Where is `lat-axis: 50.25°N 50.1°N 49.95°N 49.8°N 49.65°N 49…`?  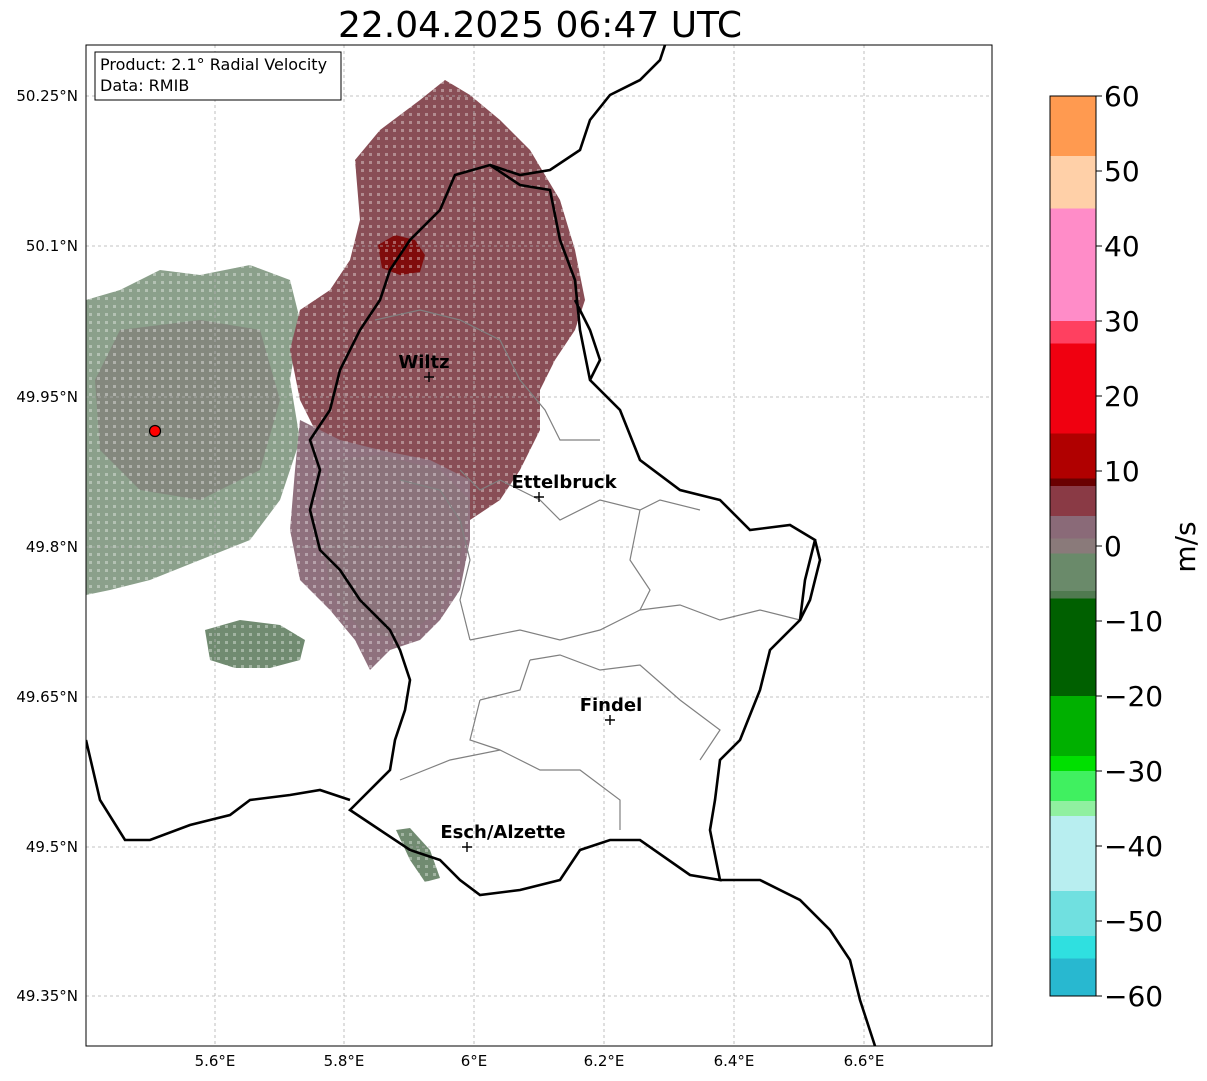
lat-axis: 50.25°N 50.1°N 49.95°N 49.8°N 49.65°N 49… is located at coordinates (47, 546).